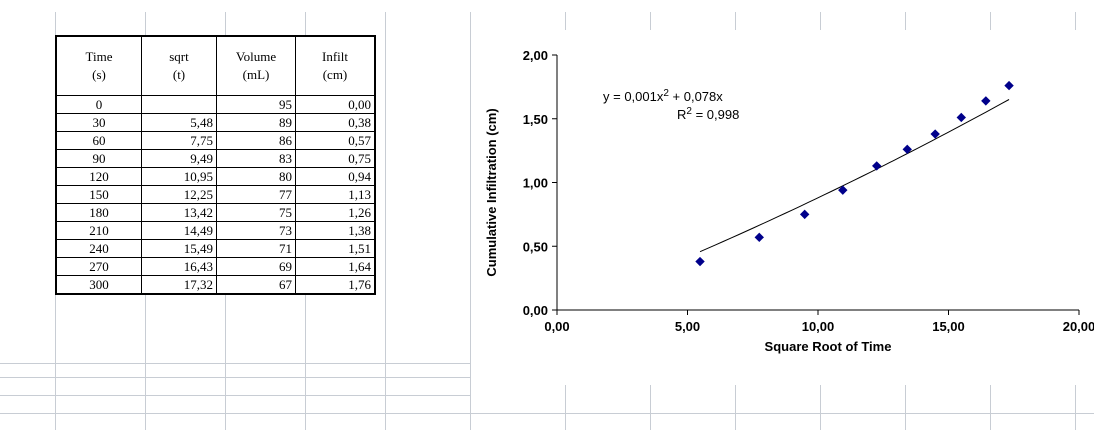 This screenshot has height=430, width=1094. I want to click on time-cell: 210, so click(98, 230).